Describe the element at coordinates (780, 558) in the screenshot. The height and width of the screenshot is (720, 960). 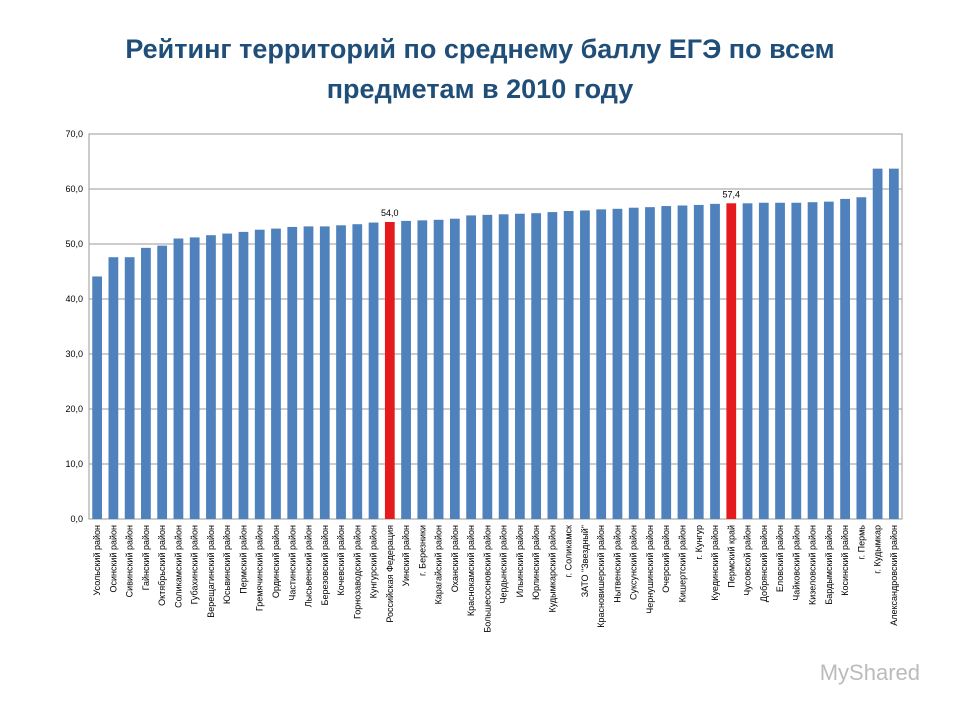
I see `x-tick-label: Еловский район` at that location.